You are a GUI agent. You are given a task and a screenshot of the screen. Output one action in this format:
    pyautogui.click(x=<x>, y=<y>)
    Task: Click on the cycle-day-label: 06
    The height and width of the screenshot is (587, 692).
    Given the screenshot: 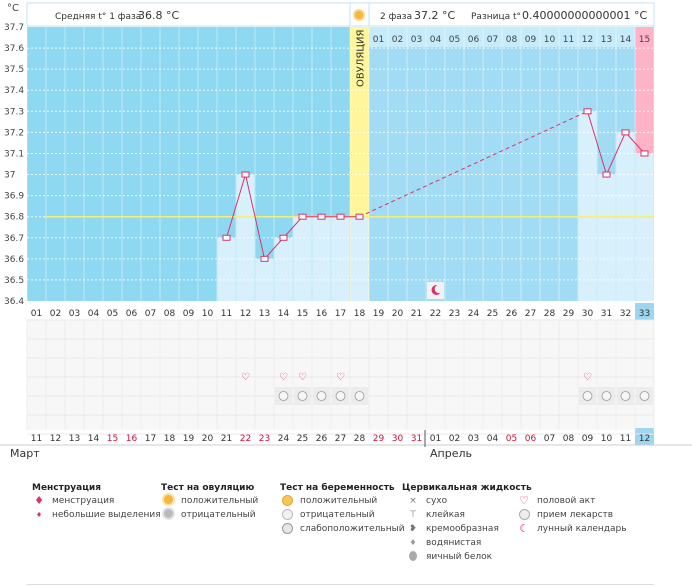 What is the action you would take?
    pyautogui.click(x=132, y=314)
    